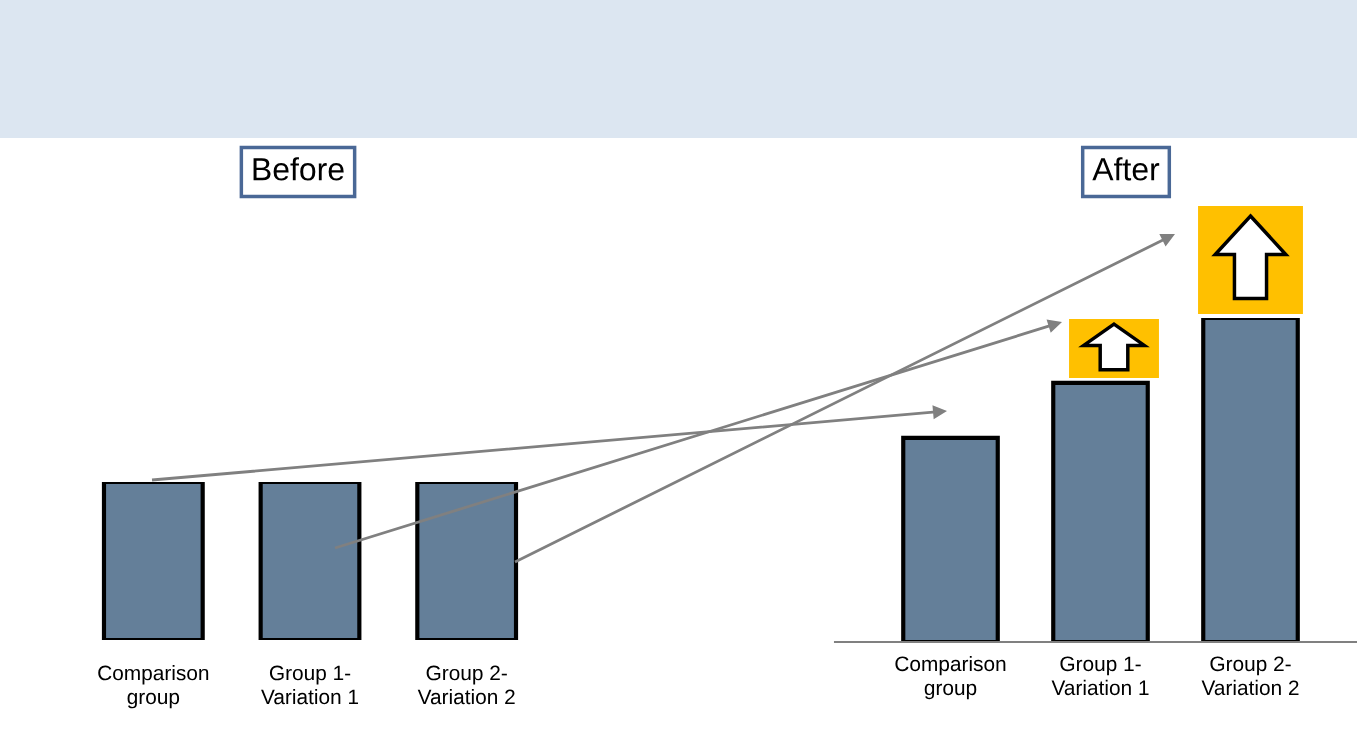 The image size is (1357, 741). Describe the element at coordinates (298, 169) in the screenshot. I see `chart-title: Before` at that location.